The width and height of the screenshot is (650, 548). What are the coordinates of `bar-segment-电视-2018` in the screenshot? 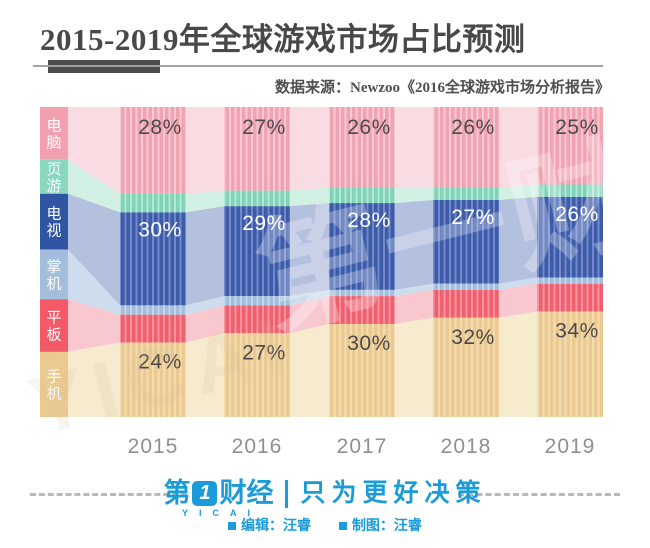 It's located at (466, 242).